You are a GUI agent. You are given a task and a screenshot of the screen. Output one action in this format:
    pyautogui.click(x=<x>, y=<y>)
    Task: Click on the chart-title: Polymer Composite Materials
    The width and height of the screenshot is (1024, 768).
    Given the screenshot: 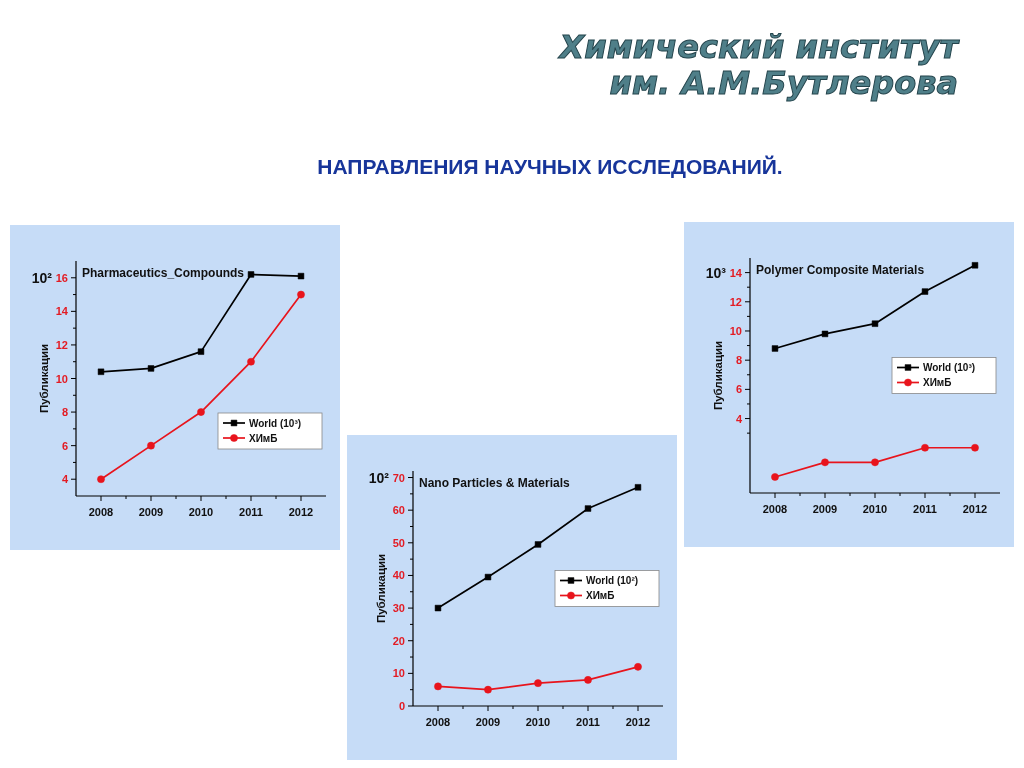 What is the action you would take?
    pyautogui.click(x=840, y=270)
    